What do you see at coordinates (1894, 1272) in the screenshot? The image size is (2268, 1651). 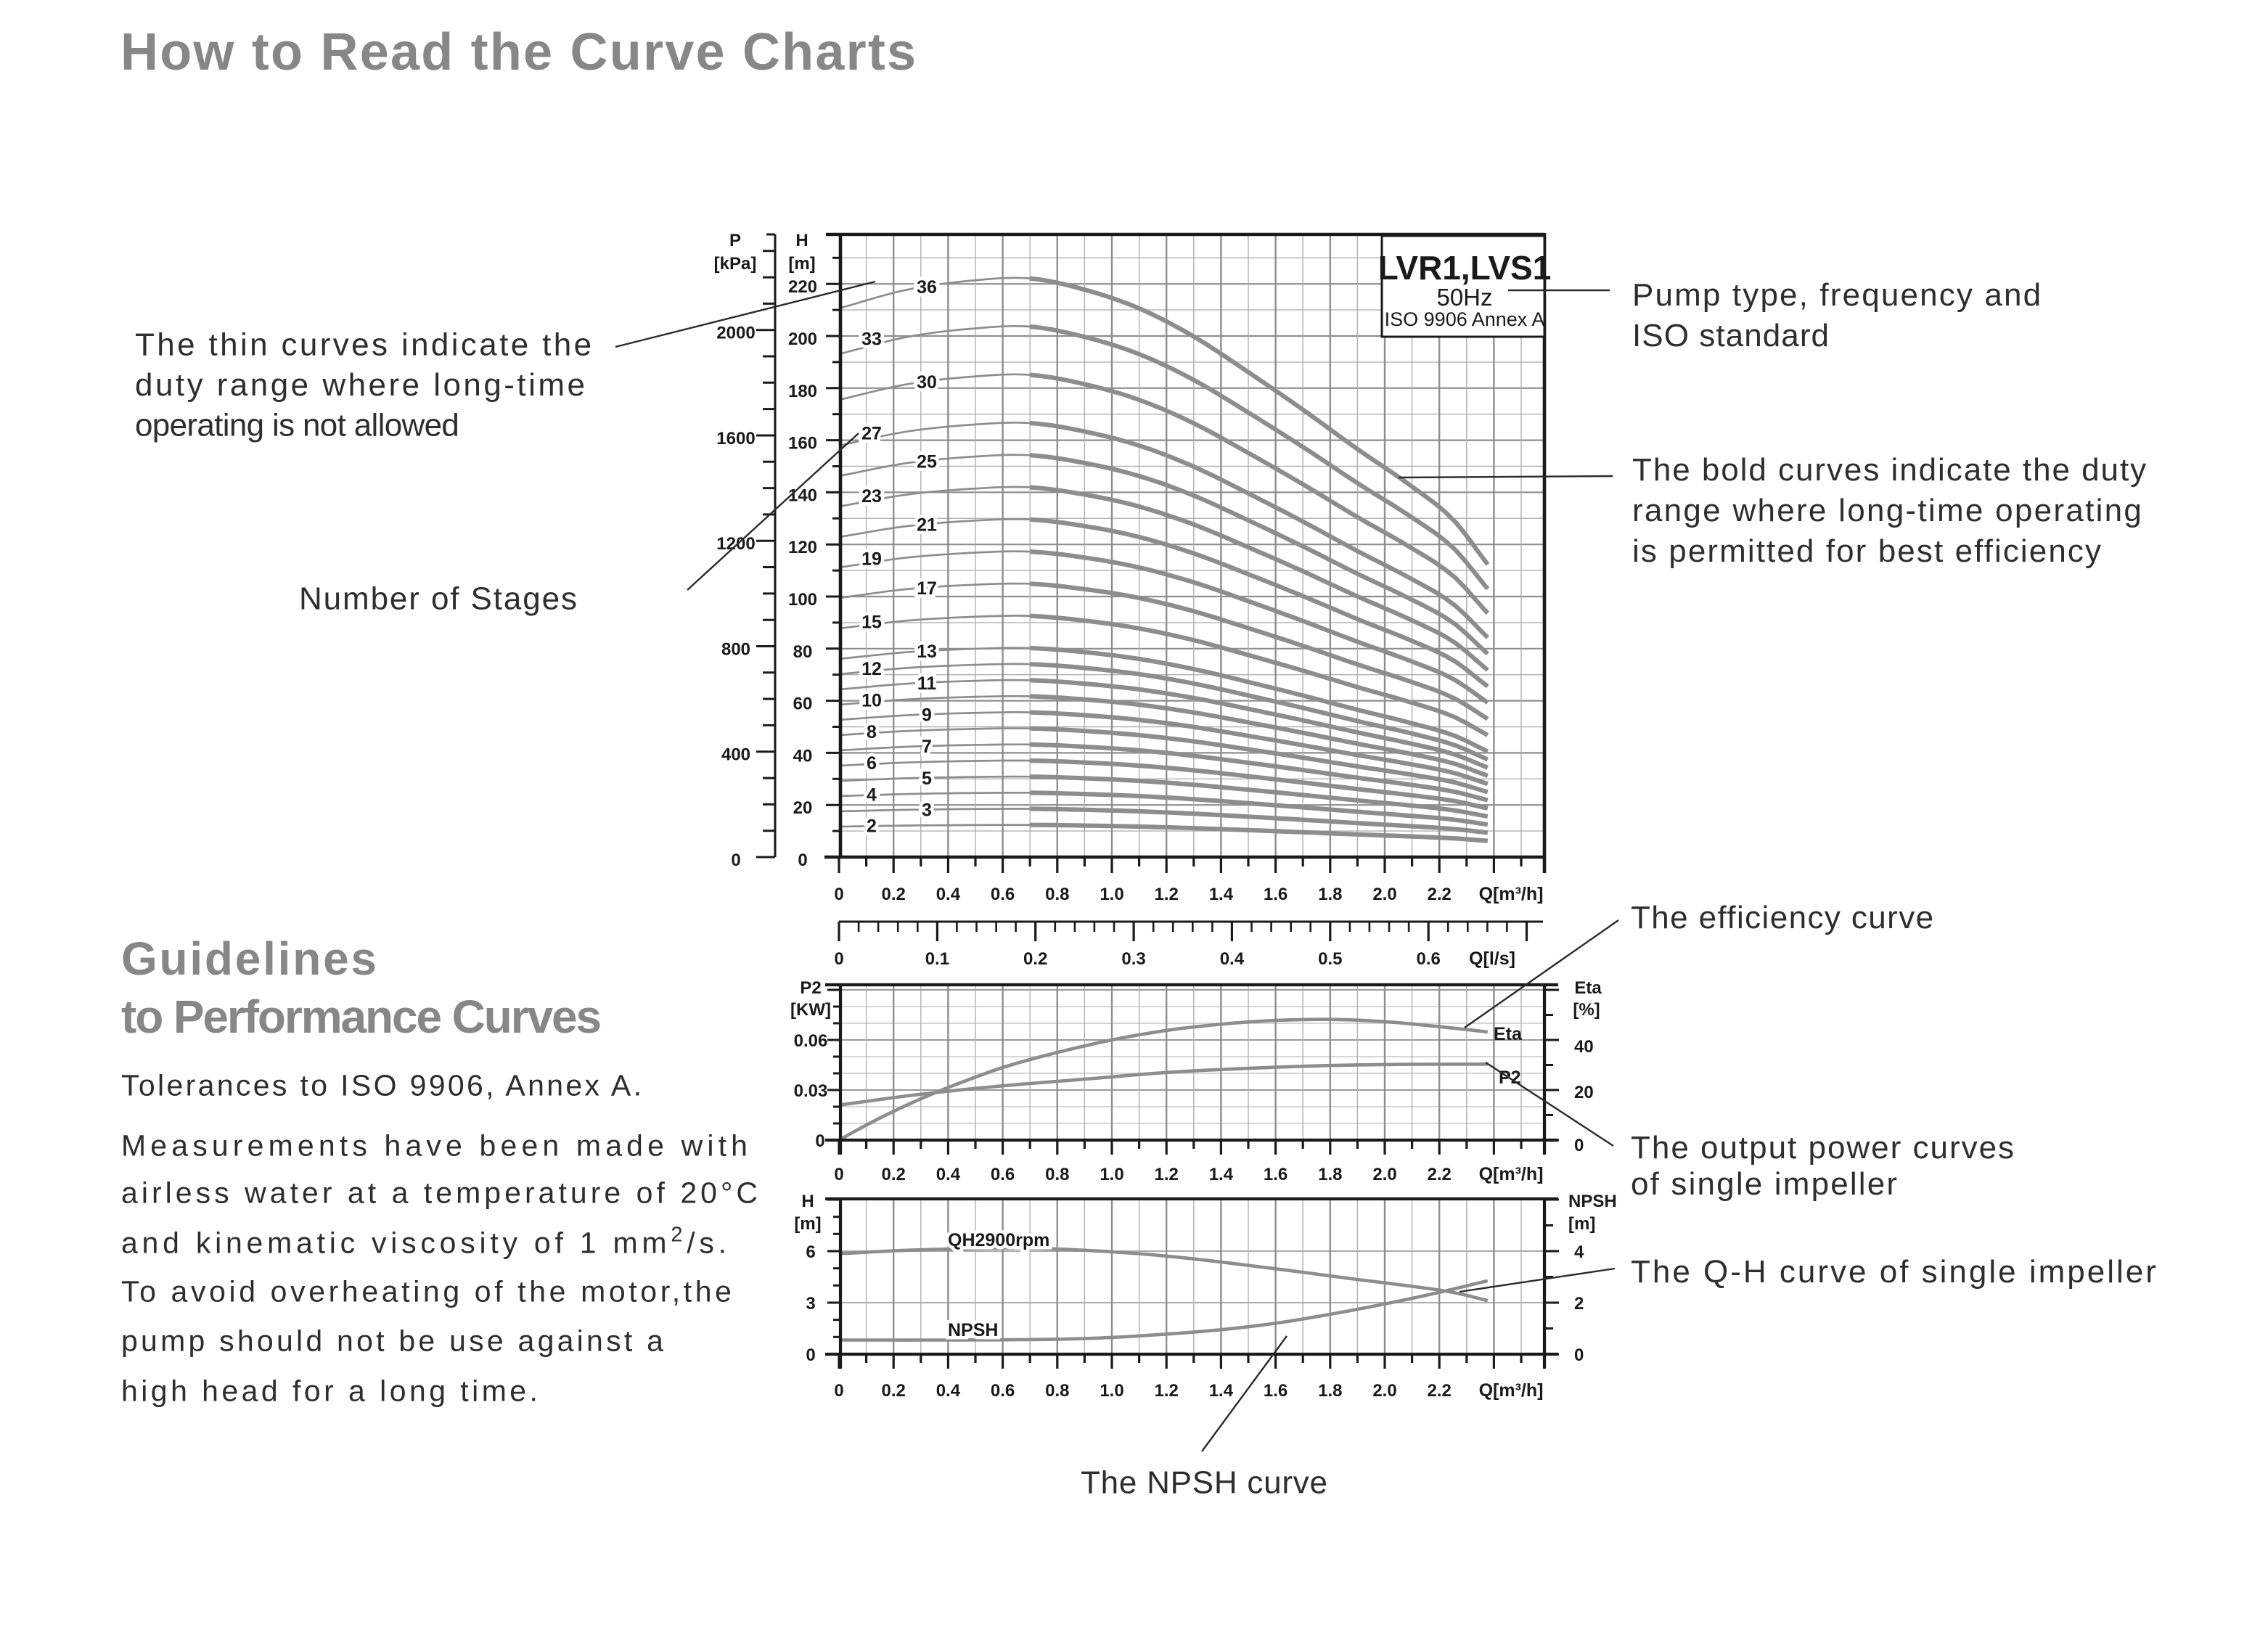 I see `svg-text:The Q-H curve of single impell: The Q-H curve of single impeller` at bounding box center [1894, 1272].